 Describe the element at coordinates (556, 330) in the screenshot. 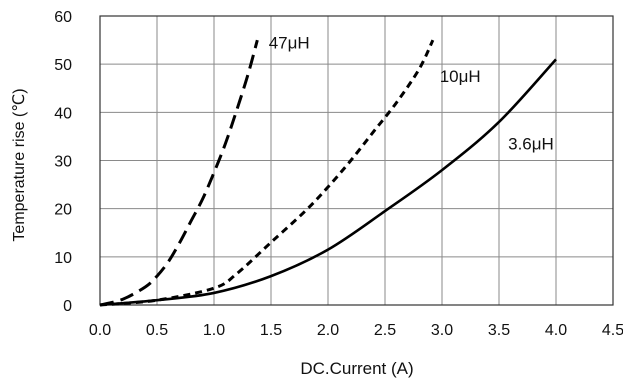

I see `x-tick-label: 4.0` at that location.